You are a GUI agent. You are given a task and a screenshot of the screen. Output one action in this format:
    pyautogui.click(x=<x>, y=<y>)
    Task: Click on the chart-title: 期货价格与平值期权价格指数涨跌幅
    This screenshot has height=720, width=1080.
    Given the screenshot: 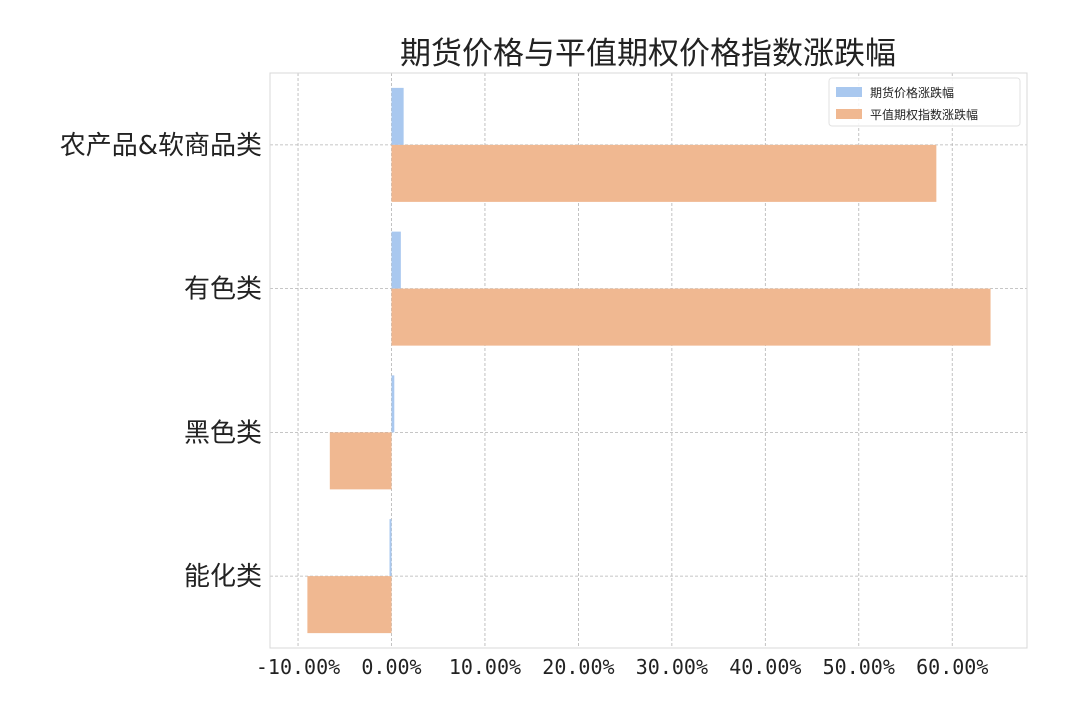 What is the action you would take?
    pyautogui.click(x=648, y=54)
    